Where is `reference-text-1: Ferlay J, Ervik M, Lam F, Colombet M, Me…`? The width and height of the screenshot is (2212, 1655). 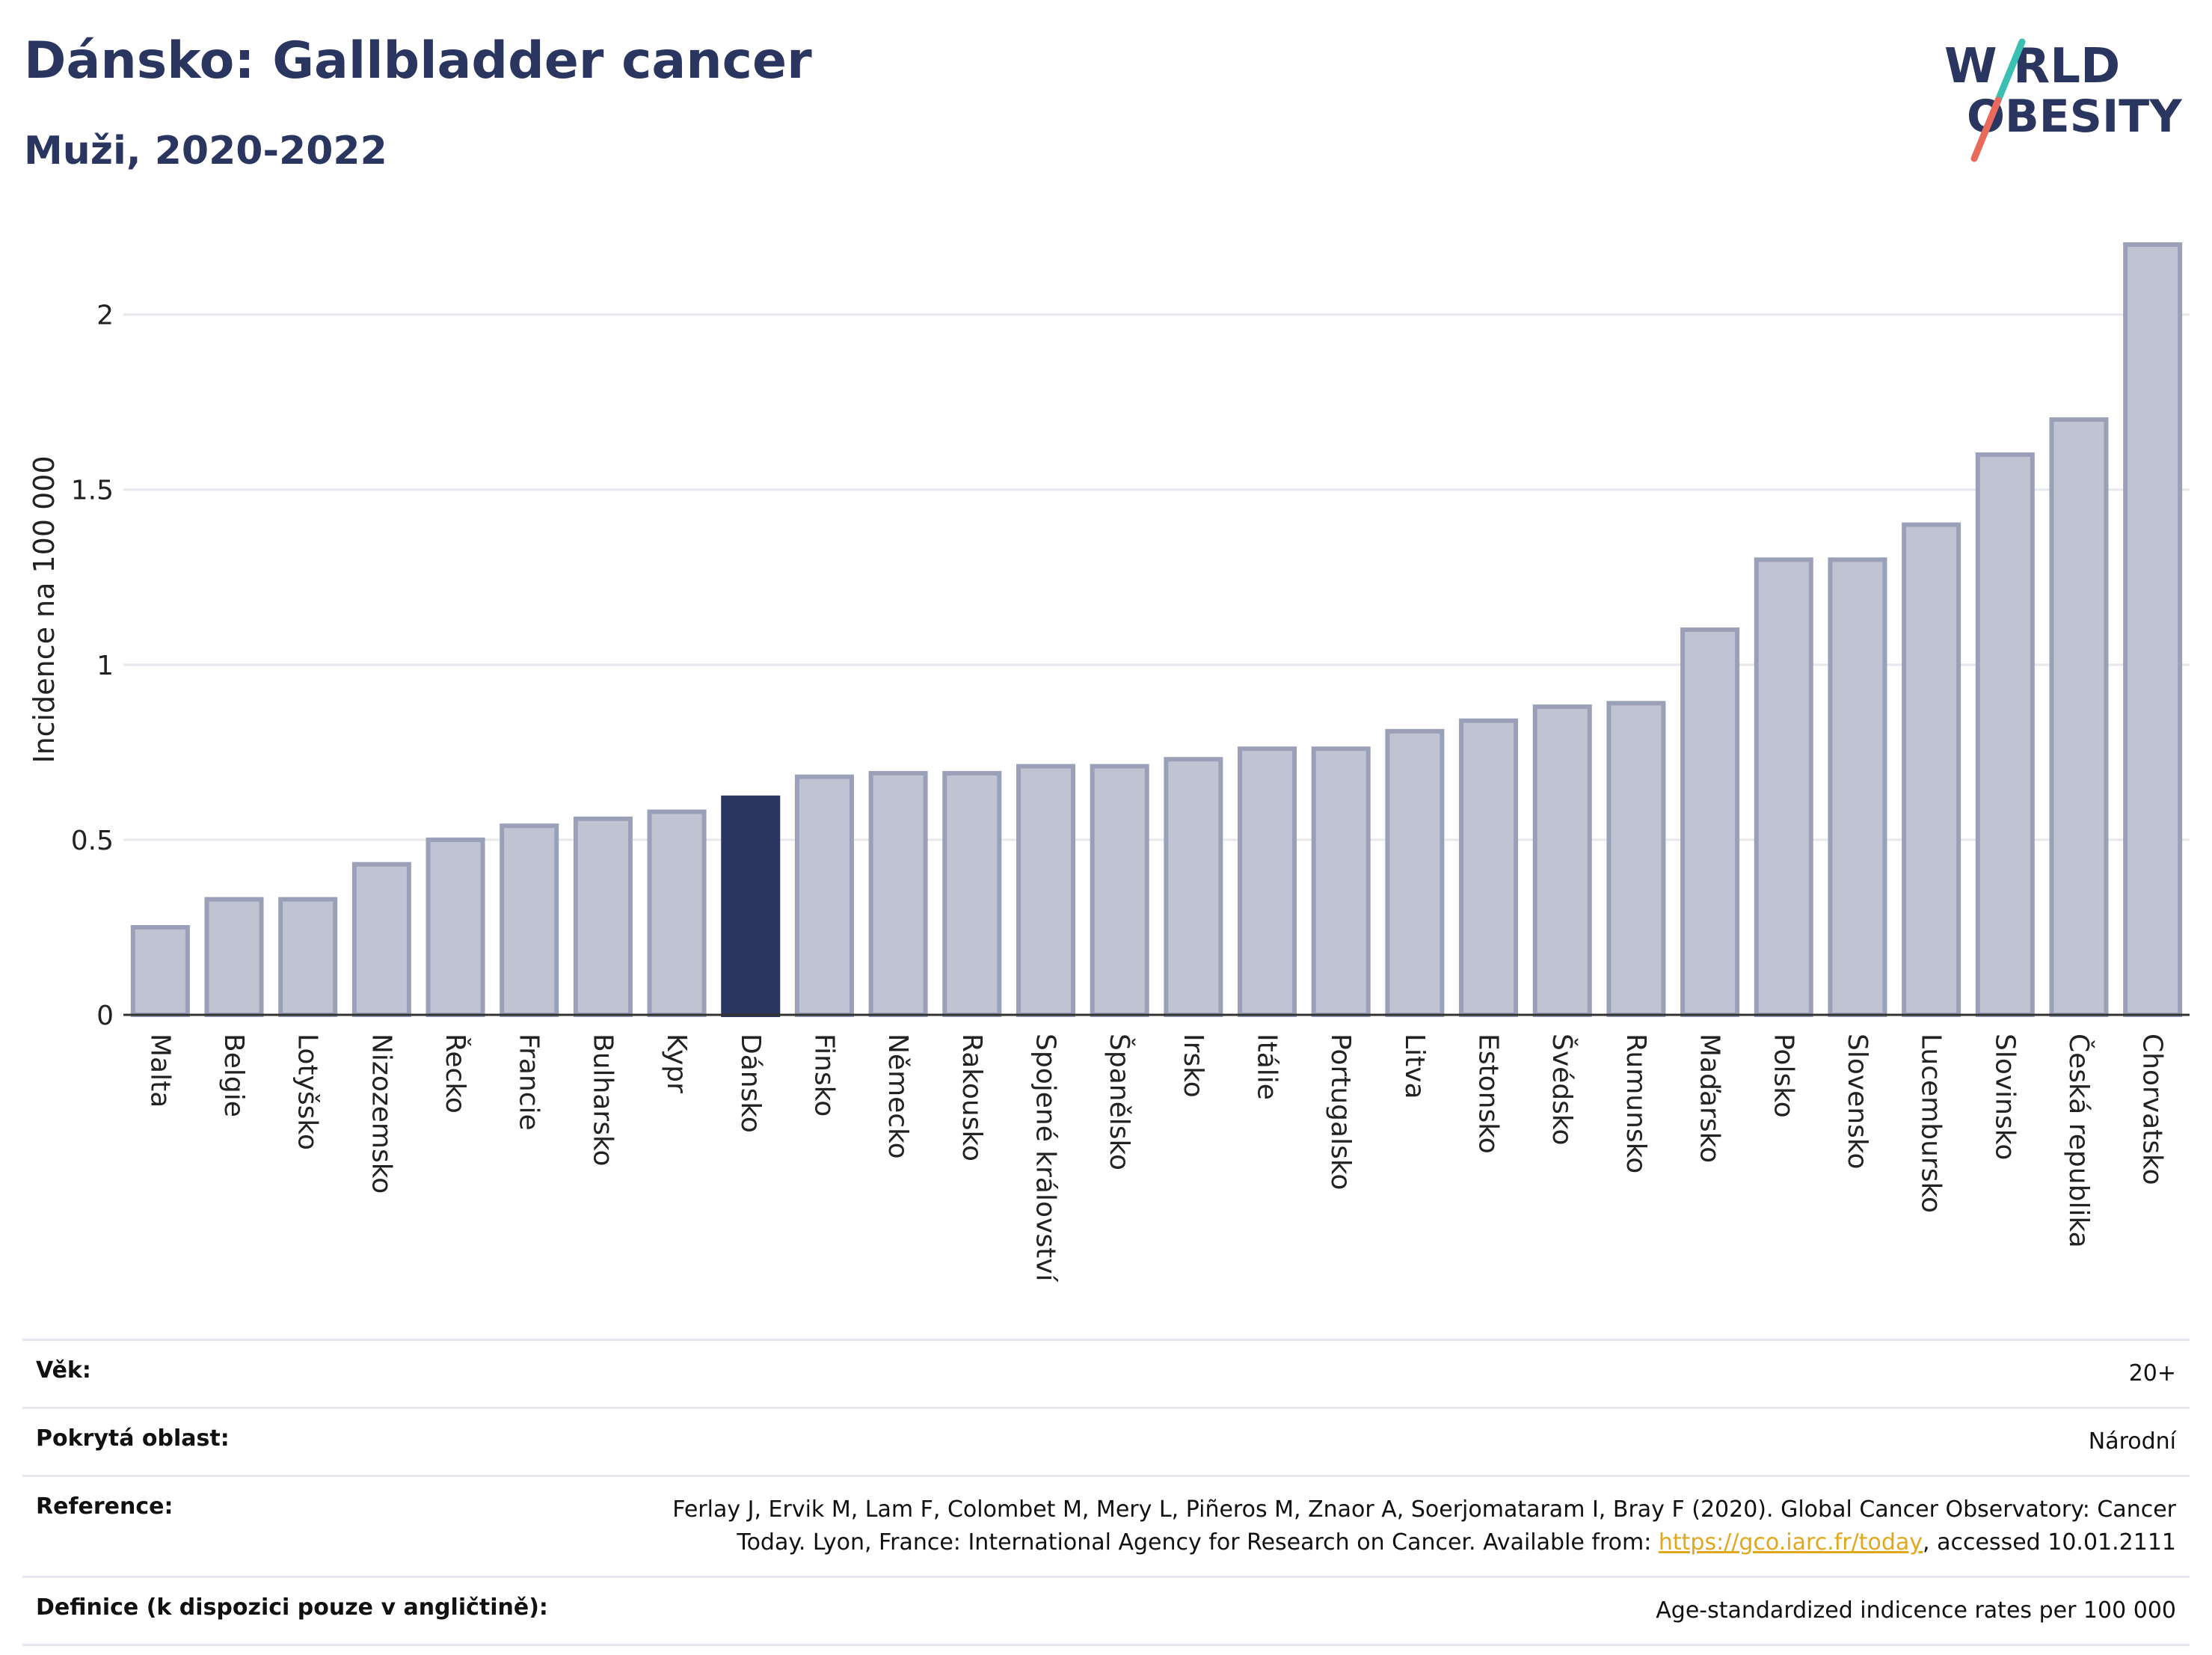
reference-text-1: Ferlay J, Ervik M, Lam F, Colombet M, Me… is located at coordinates (1424, 1509).